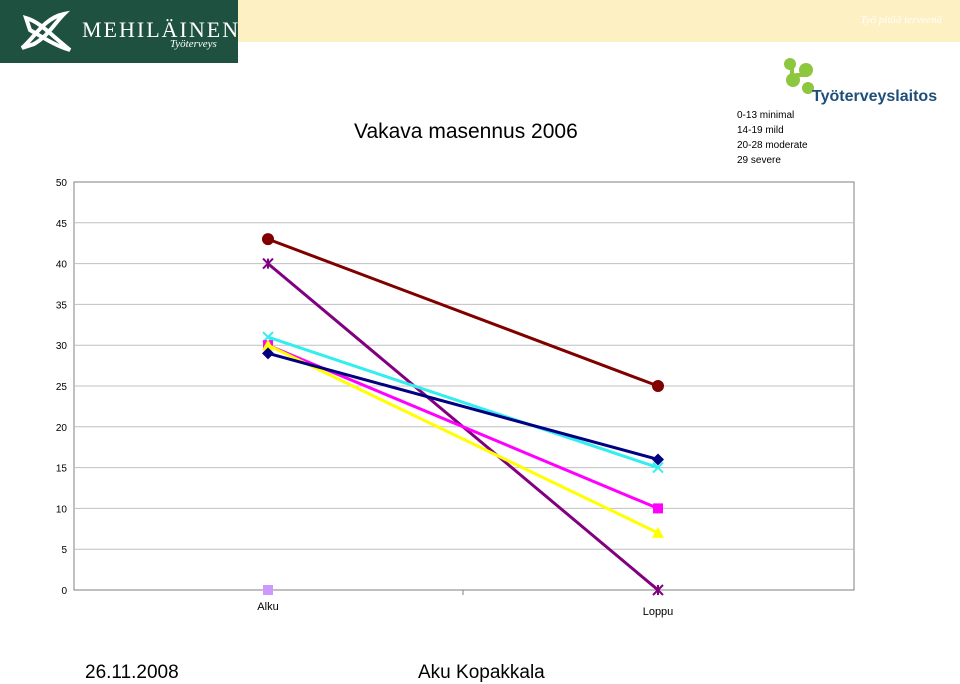 The width and height of the screenshot is (960, 684). Describe the element at coordinates (772, 145) in the screenshot. I see `severity-legend-item: 20-28 moderate` at that location.